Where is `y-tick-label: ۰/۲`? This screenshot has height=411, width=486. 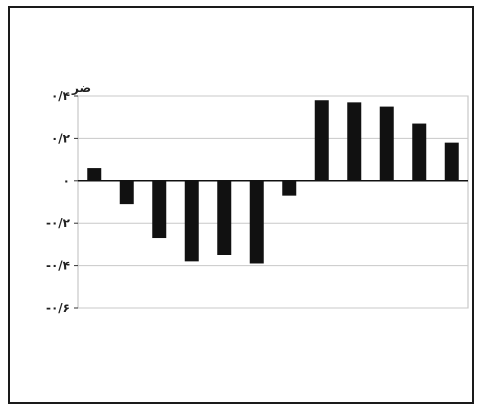 y-tick-label: ۰/۲ is located at coordinates (61, 138).